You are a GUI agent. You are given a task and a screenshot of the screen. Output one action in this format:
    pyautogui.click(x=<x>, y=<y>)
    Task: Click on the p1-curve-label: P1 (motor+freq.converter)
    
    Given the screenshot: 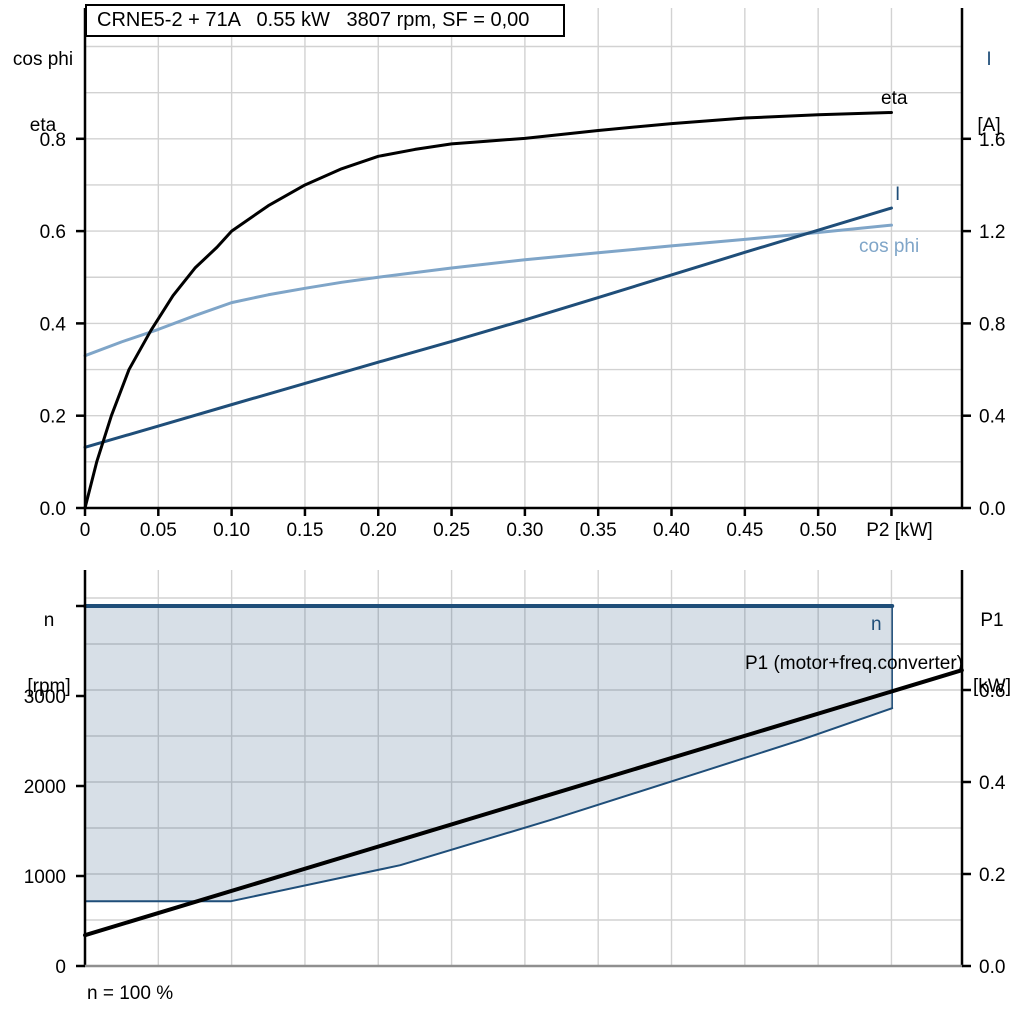 What is the action you would take?
    pyautogui.click(x=853, y=663)
    